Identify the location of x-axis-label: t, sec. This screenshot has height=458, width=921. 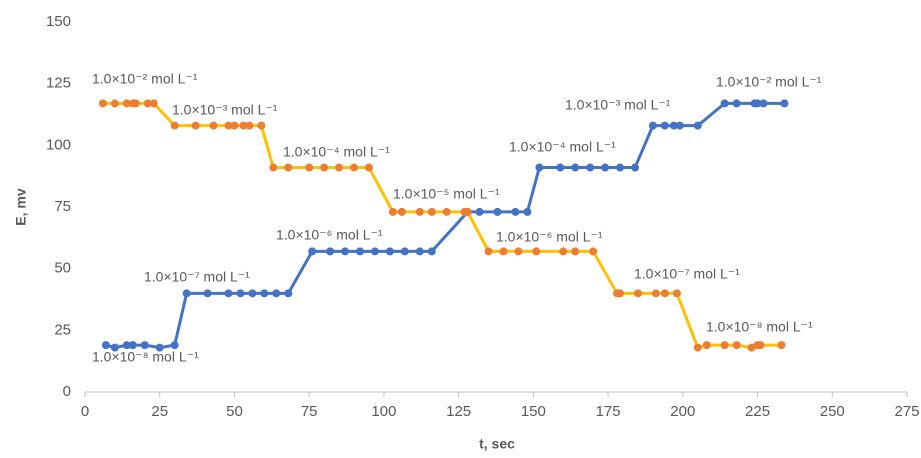
(497, 444).